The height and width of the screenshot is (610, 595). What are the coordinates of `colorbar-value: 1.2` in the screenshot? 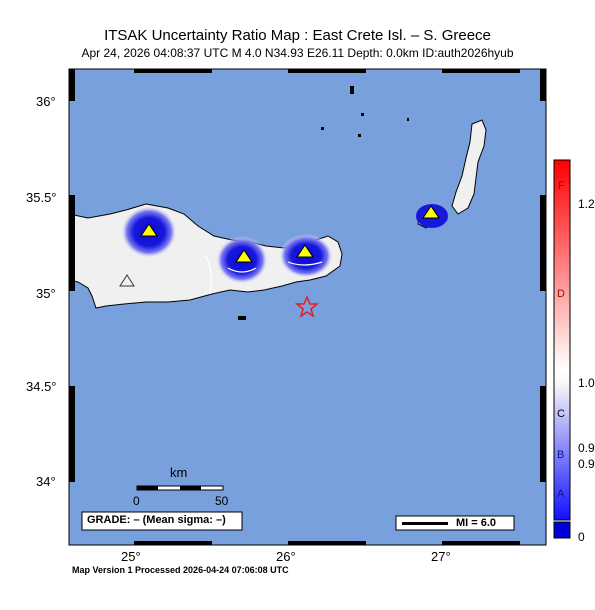 It's located at (586, 204).